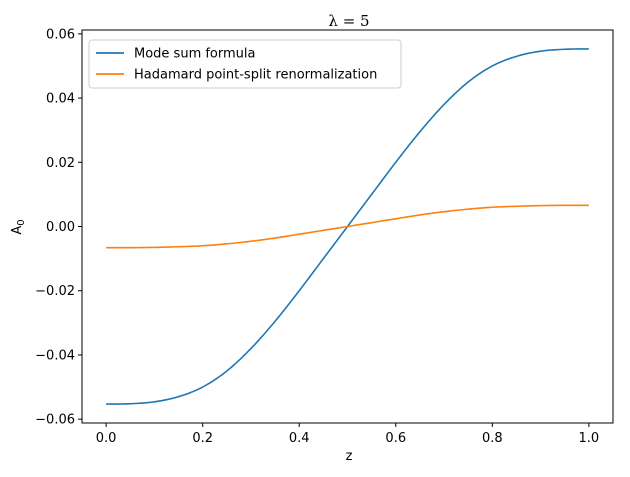  What do you see at coordinates (589, 438) in the screenshot?
I see `x-tick-label: 1.0` at bounding box center [589, 438].